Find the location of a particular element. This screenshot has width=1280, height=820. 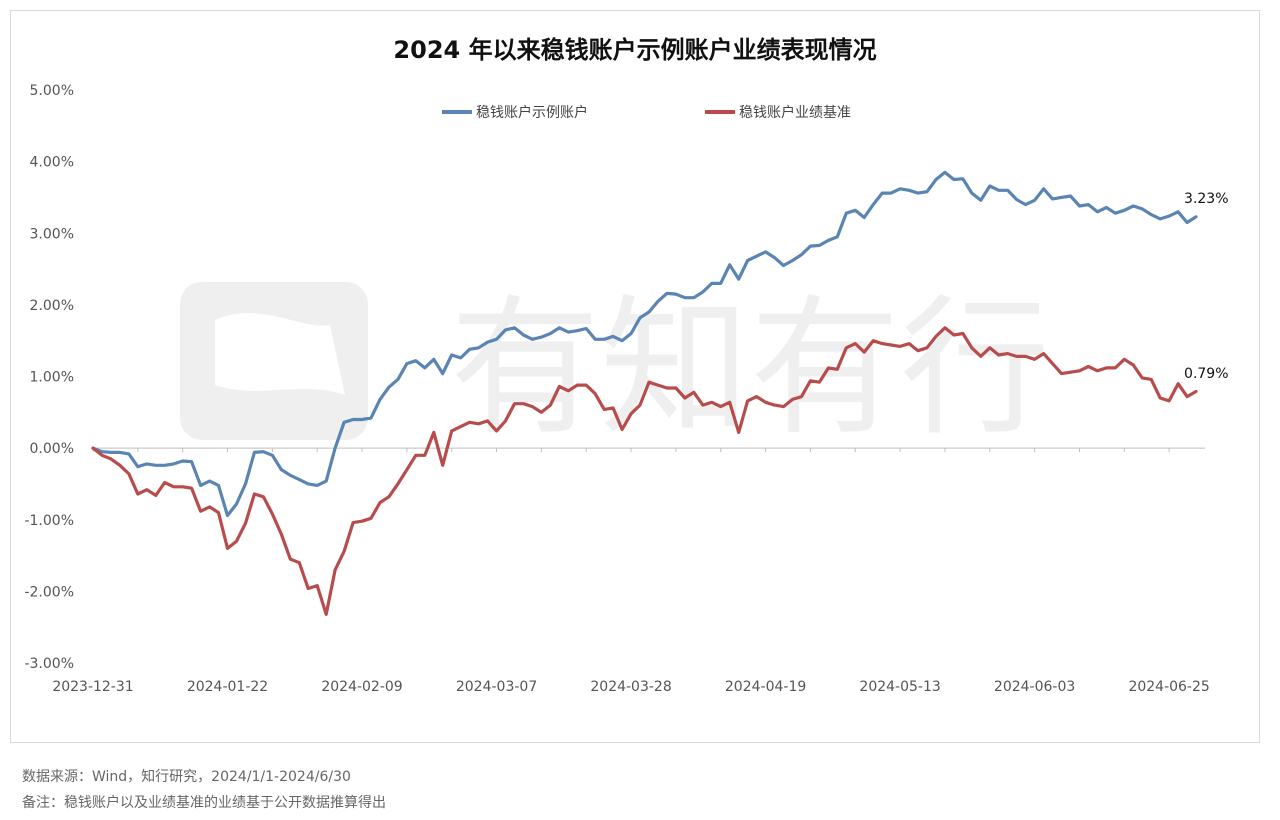

watermark-logo is located at coordinates (274, 361).